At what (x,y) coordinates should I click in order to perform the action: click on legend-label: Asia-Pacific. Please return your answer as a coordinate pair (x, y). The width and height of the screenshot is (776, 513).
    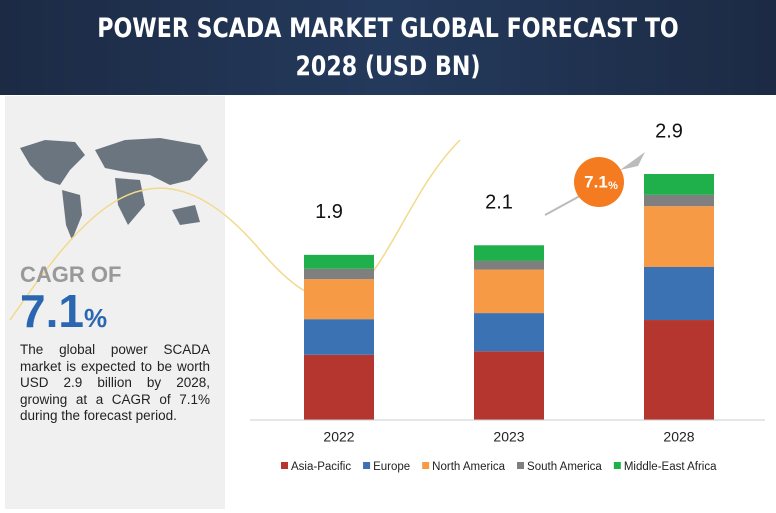
    Looking at the image, I should click on (321, 467).